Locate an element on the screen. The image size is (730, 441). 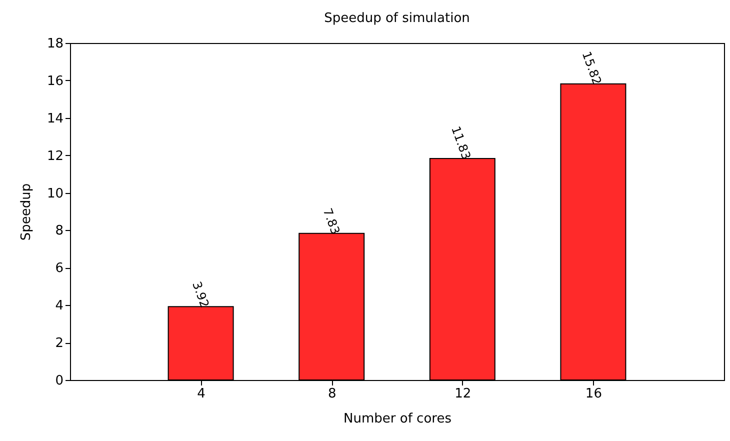
x-axis-title: Number of cores is located at coordinates (398, 419).